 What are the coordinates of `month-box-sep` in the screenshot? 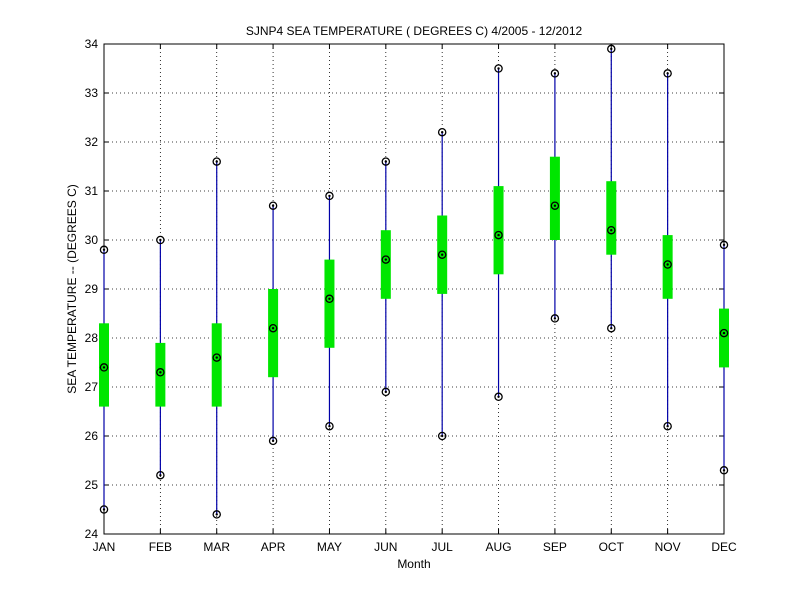 It's located at (554, 196).